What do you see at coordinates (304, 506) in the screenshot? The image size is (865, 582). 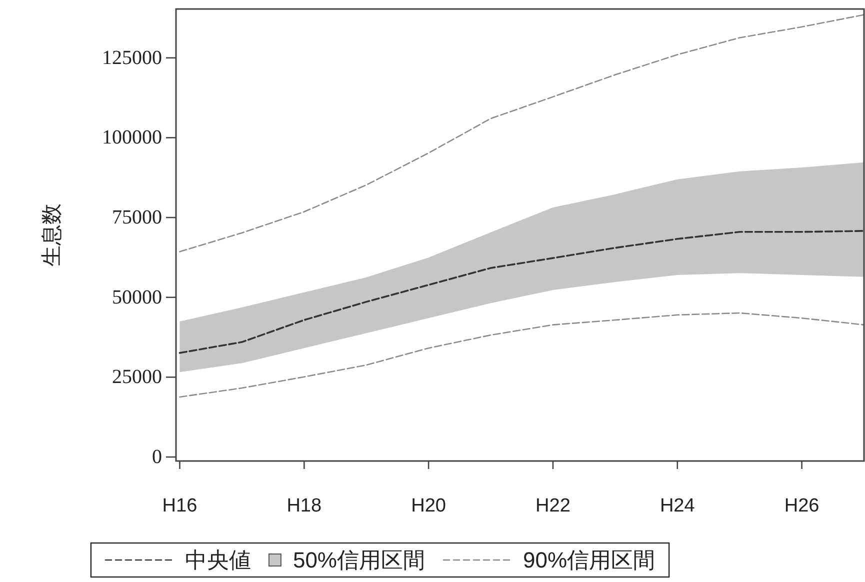 I see `x-tick-label: H18` at bounding box center [304, 506].